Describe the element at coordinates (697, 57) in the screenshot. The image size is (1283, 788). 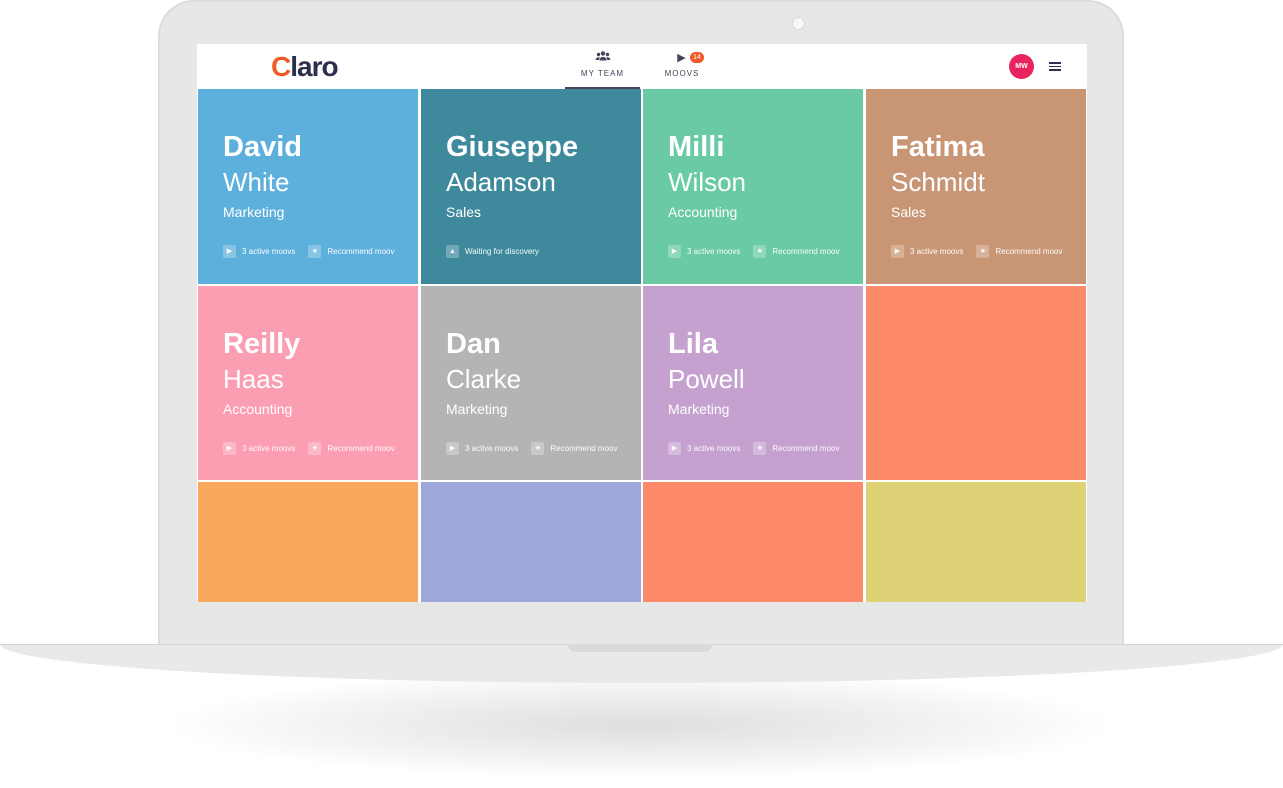
I see `moovs-count-badge: 14` at that location.